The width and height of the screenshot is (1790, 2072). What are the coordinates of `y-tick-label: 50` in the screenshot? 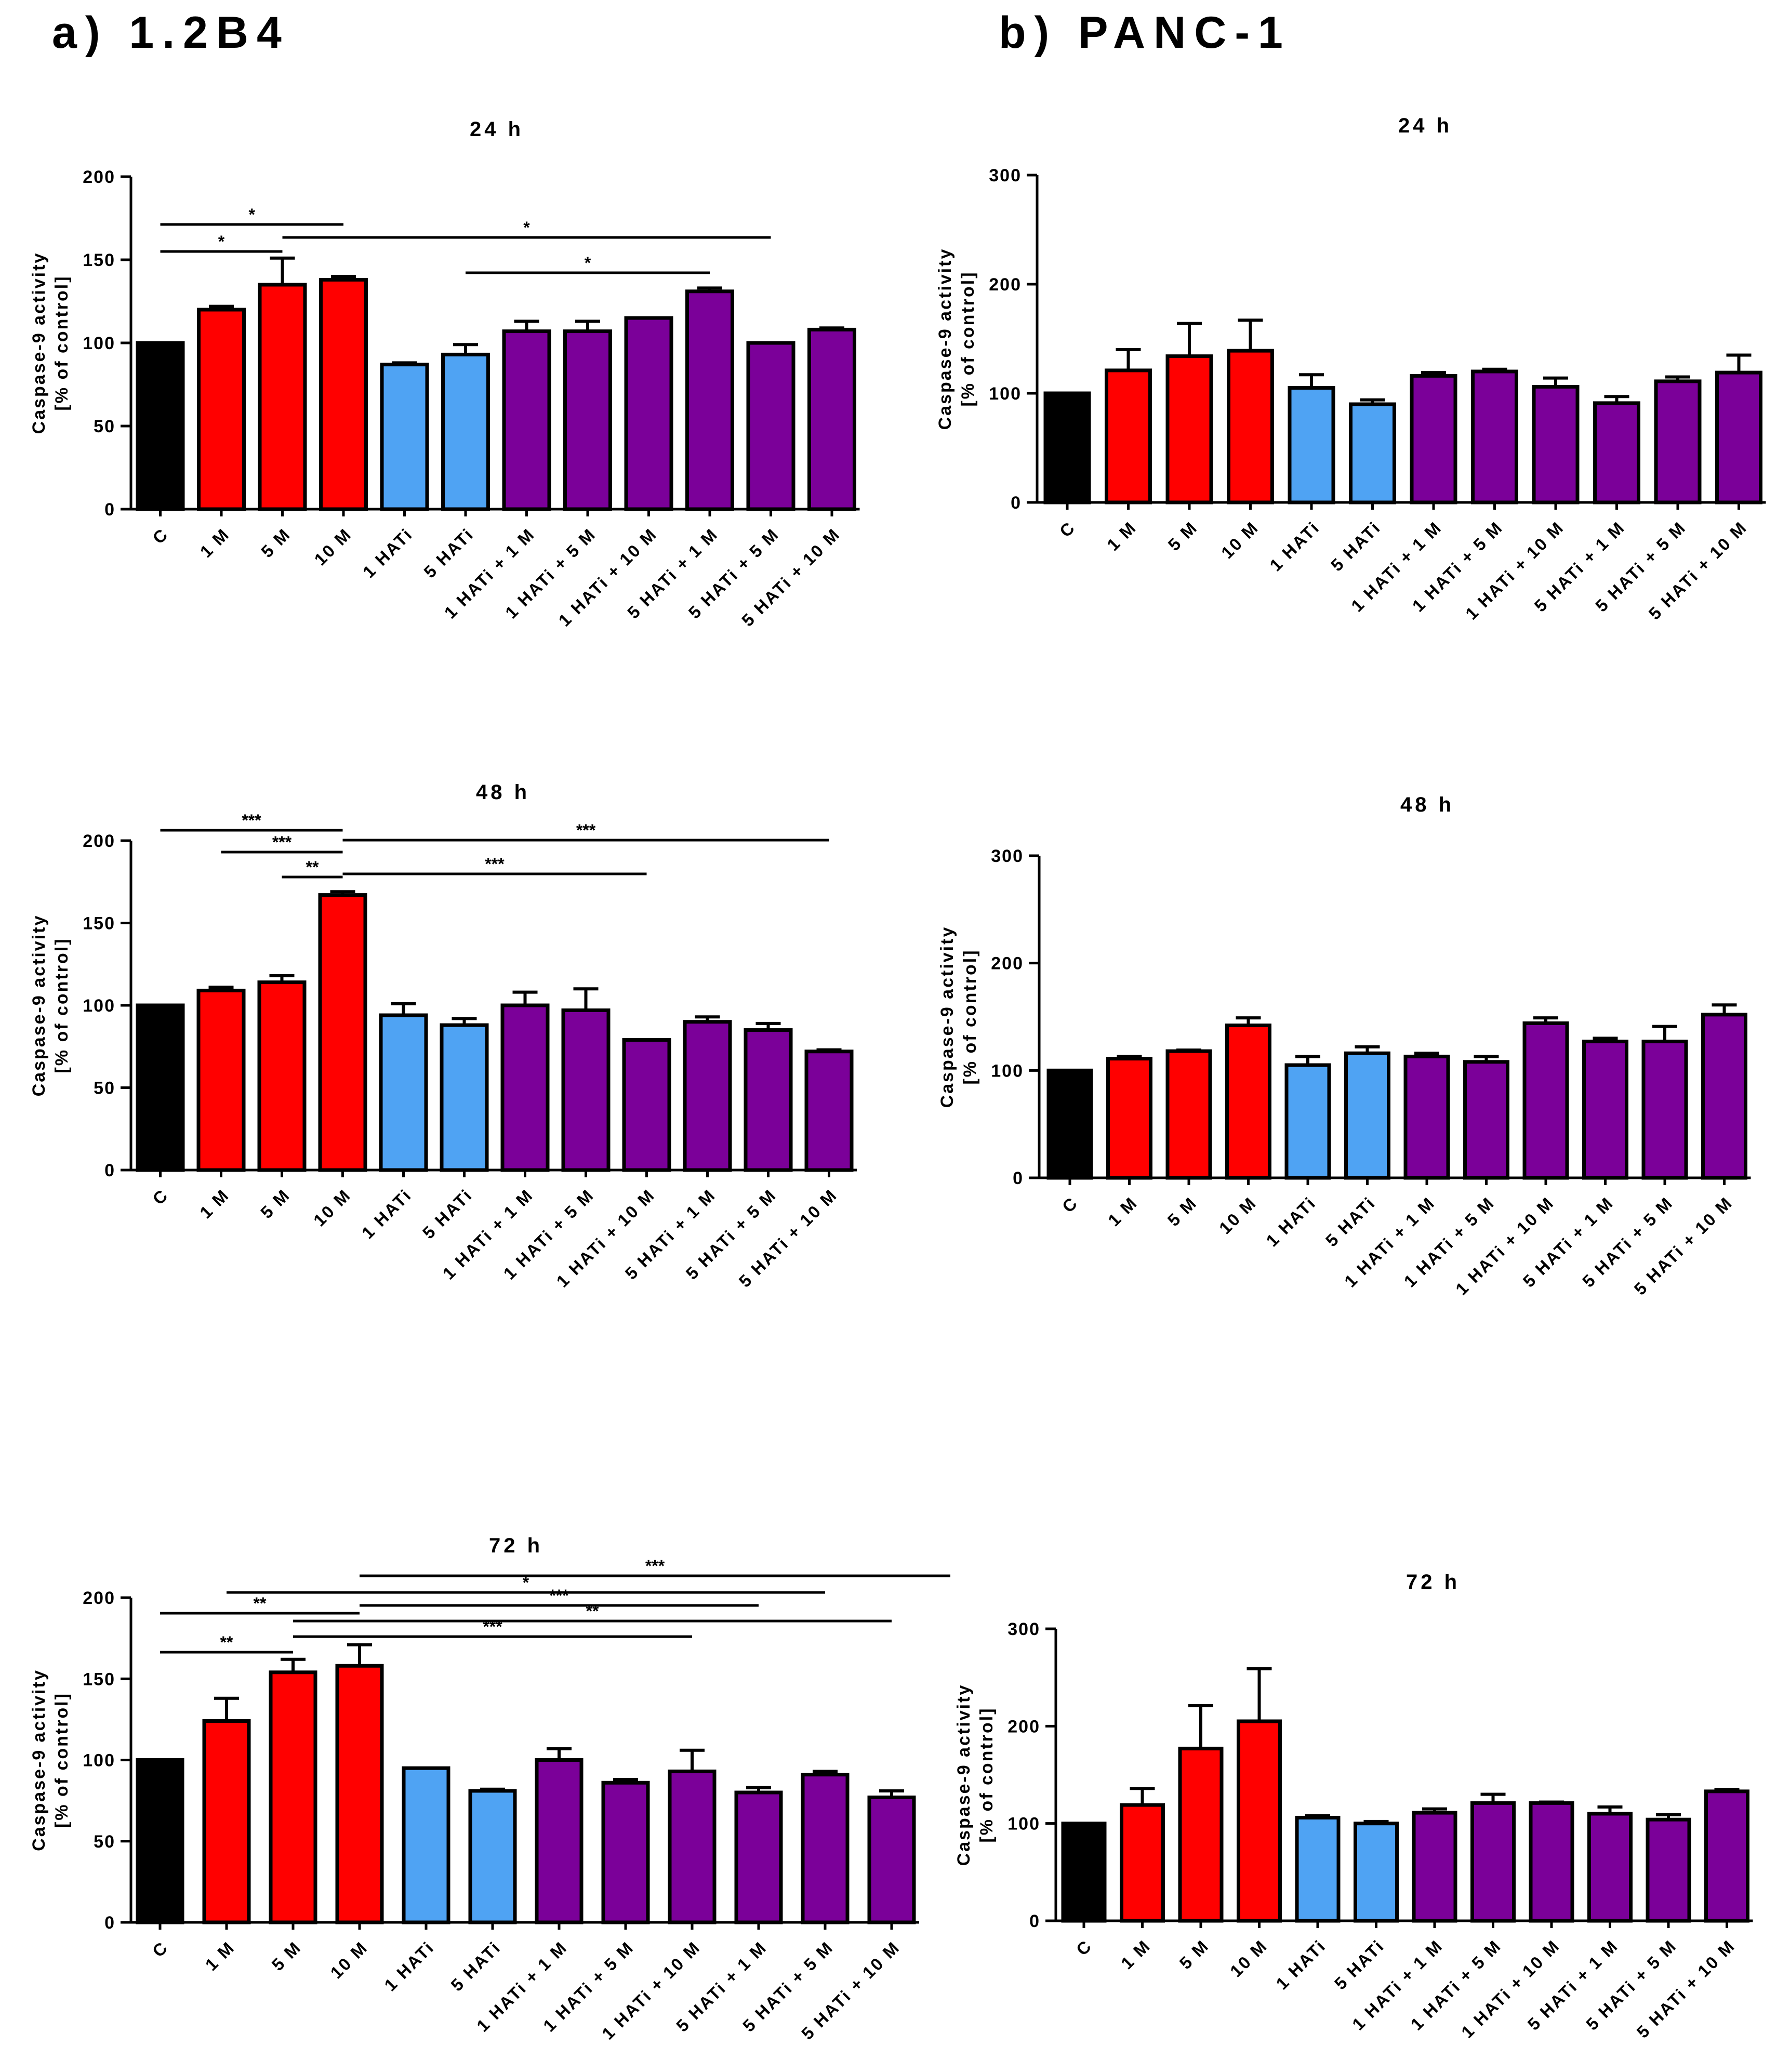 It's located at (104, 1842).